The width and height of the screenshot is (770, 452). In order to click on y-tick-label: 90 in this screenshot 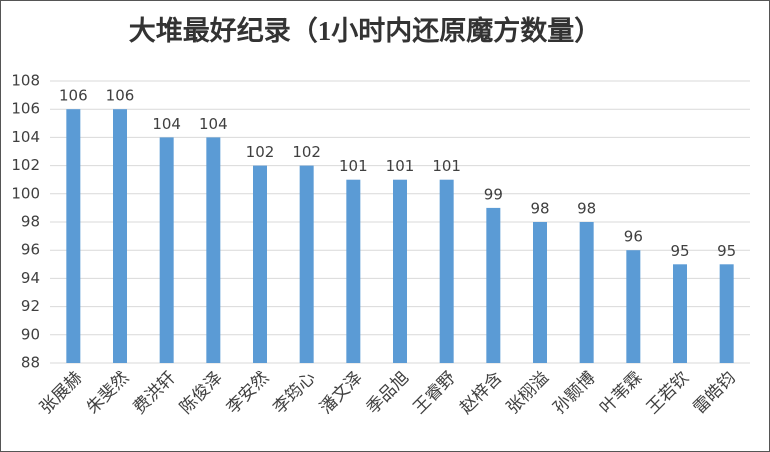, I will do `click(30, 334)`.